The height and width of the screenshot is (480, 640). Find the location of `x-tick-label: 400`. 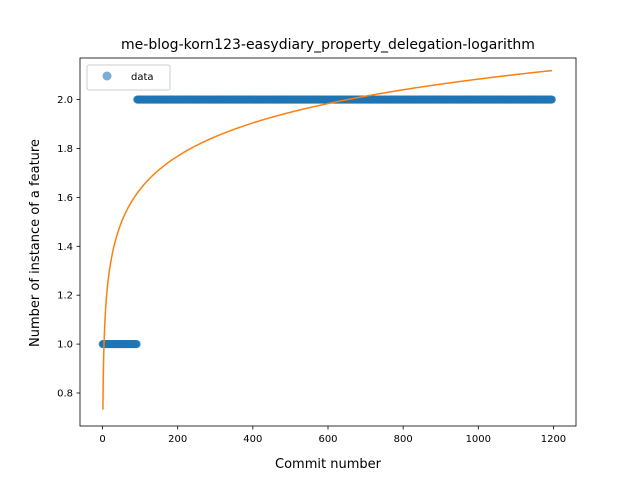

x-tick-label: 400 is located at coordinates (252, 439).